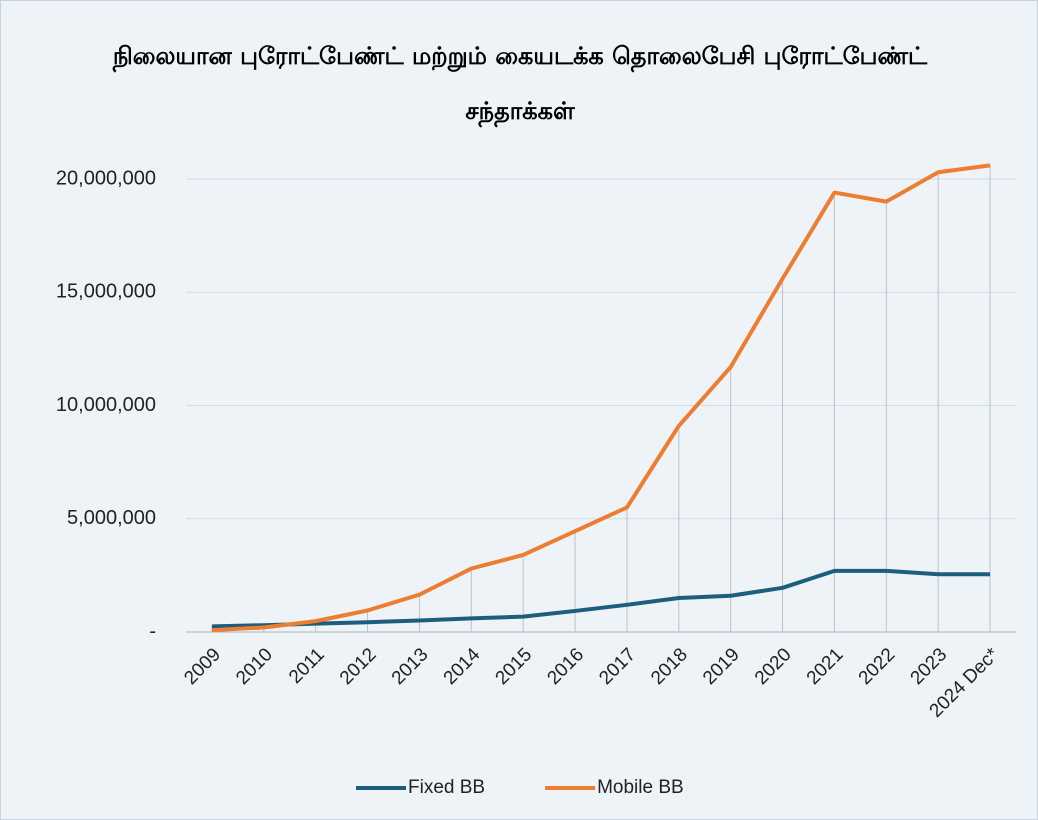 The image size is (1038, 820). Describe the element at coordinates (152, 631) in the screenshot. I see `y-tick-label: -` at that location.